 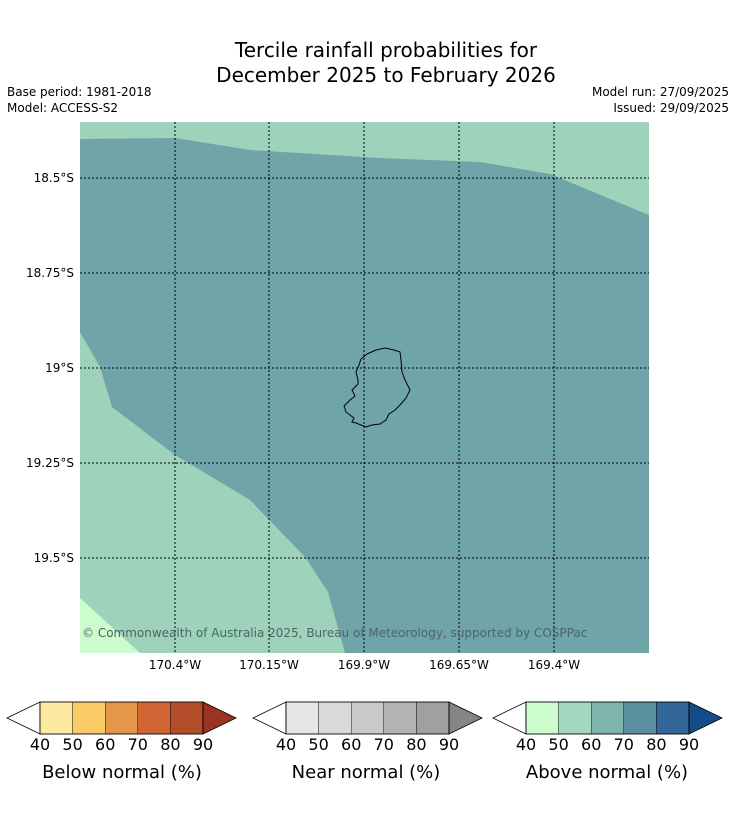 What do you see at coordinates (175, 665) in the screenshot?
I see `lon-label-1: 170.4°W` at bounding box center [175, 665].